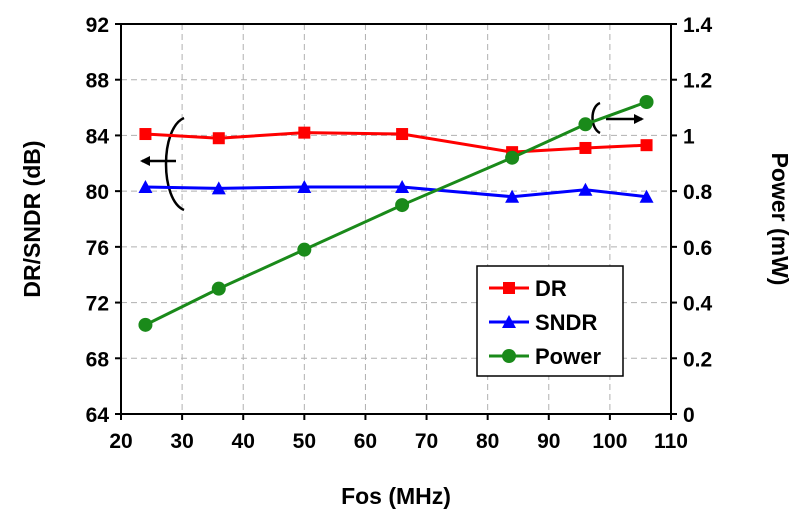  What do you see at coordinates (243, 441) in the screenshot?
I see `x-tick-label: 40` at bounding box center [243, 441].